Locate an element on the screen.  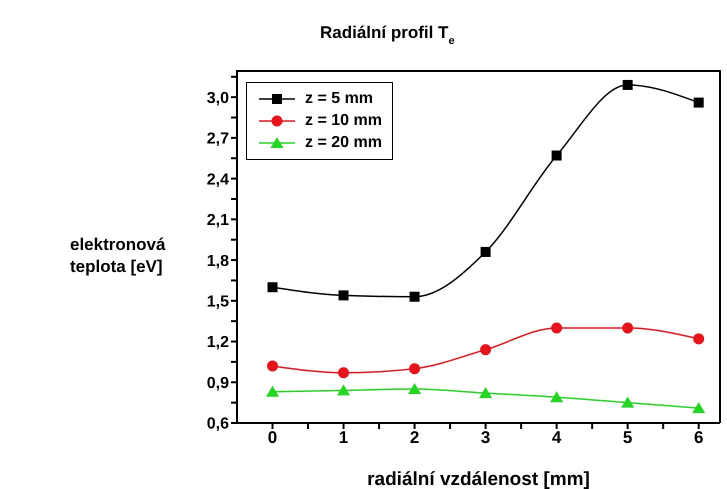
y-tick-label: 3,0 is located at coordinates (218, 98).